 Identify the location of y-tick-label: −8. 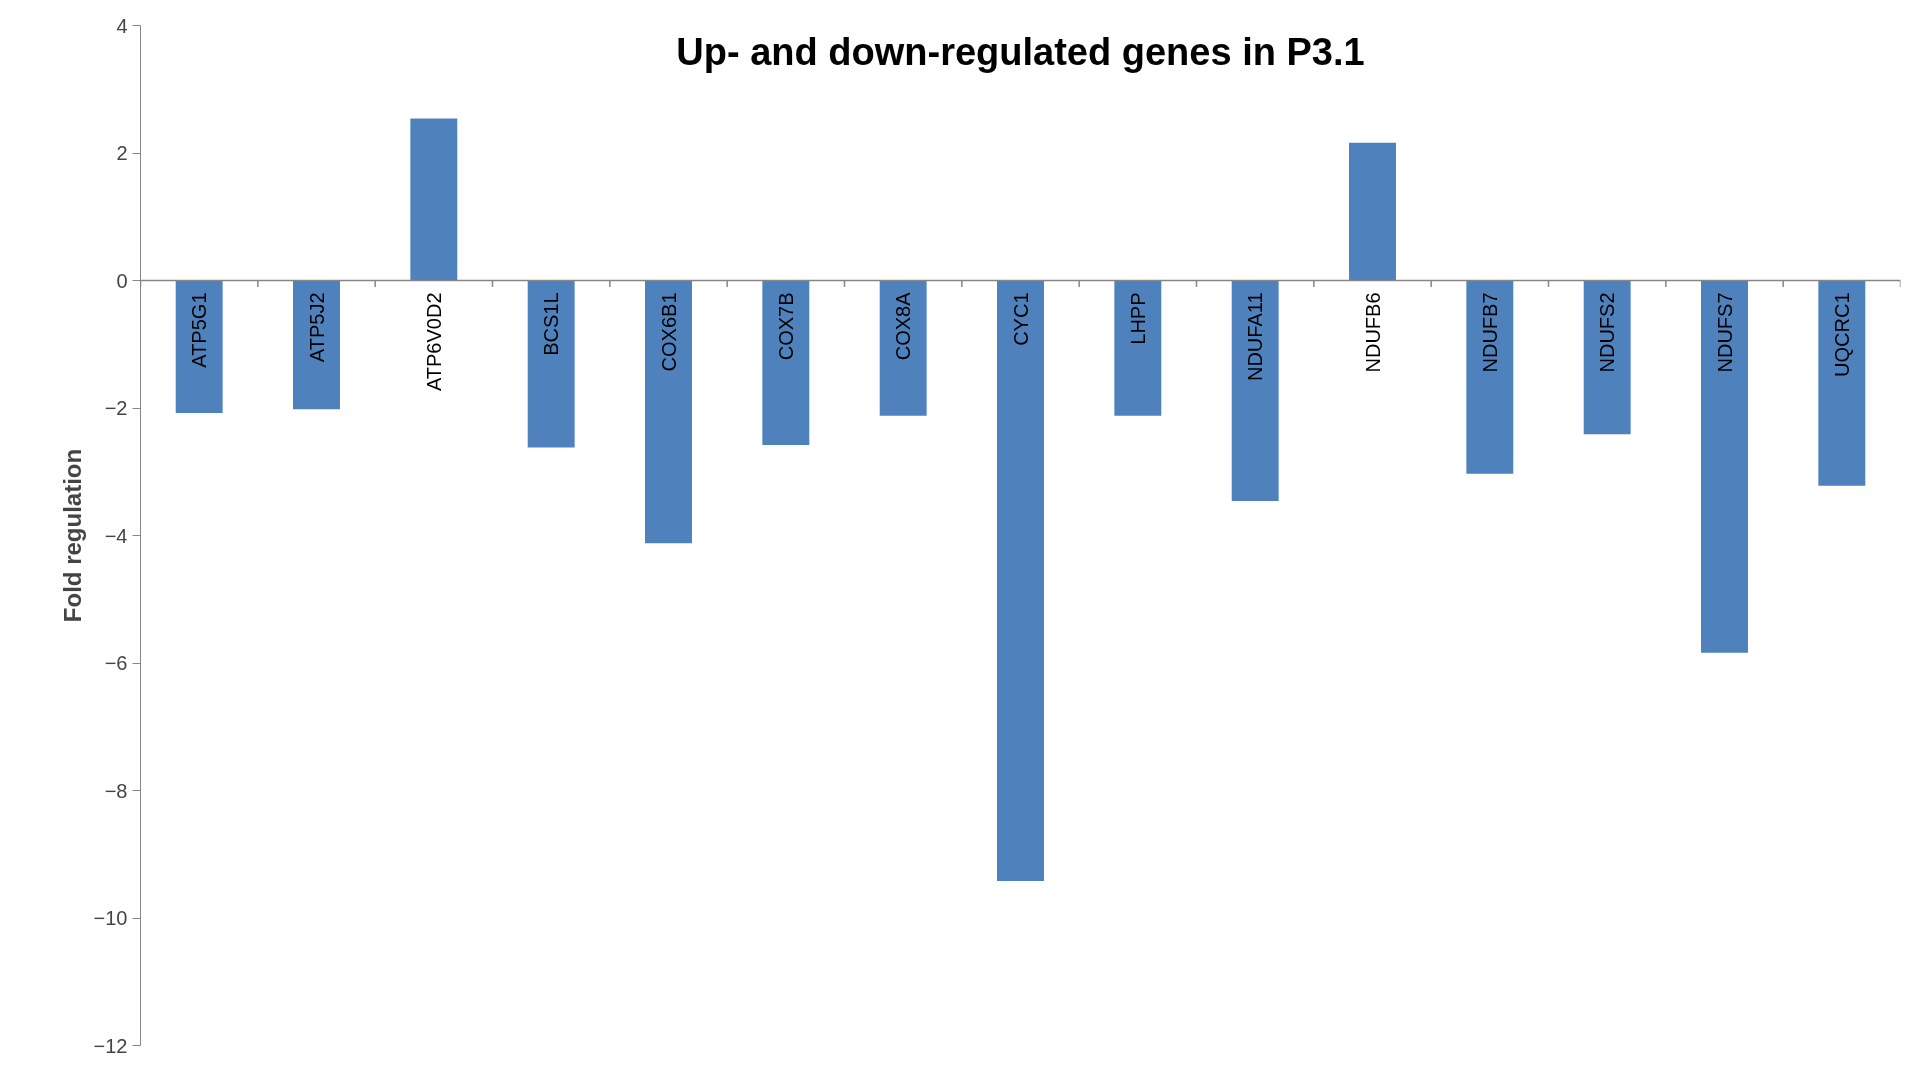
(116, 790).